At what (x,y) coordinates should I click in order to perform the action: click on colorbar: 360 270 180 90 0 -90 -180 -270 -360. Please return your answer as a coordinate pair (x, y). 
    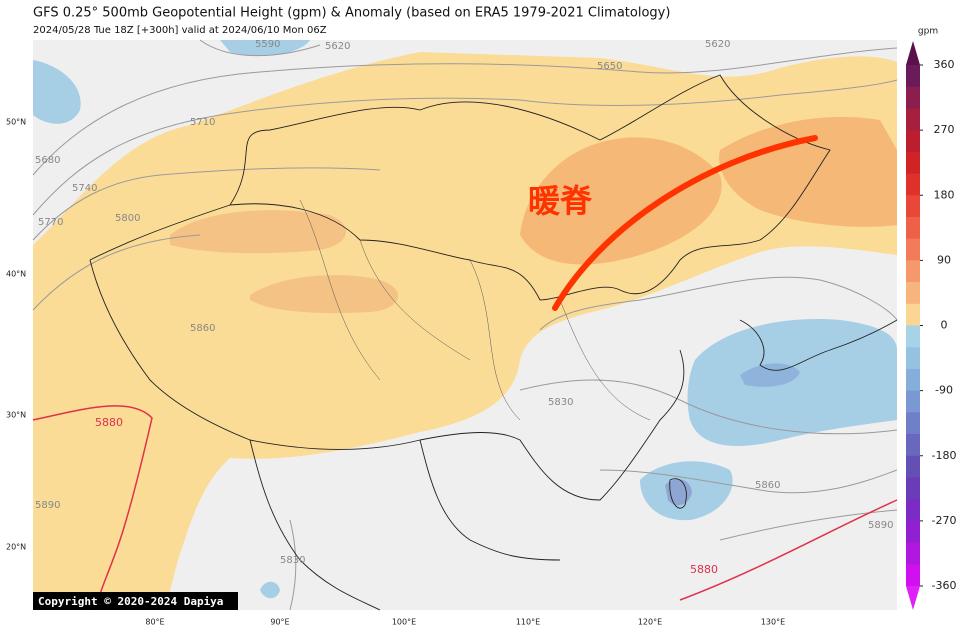
    Looking at the image, I should click on (931, 325).